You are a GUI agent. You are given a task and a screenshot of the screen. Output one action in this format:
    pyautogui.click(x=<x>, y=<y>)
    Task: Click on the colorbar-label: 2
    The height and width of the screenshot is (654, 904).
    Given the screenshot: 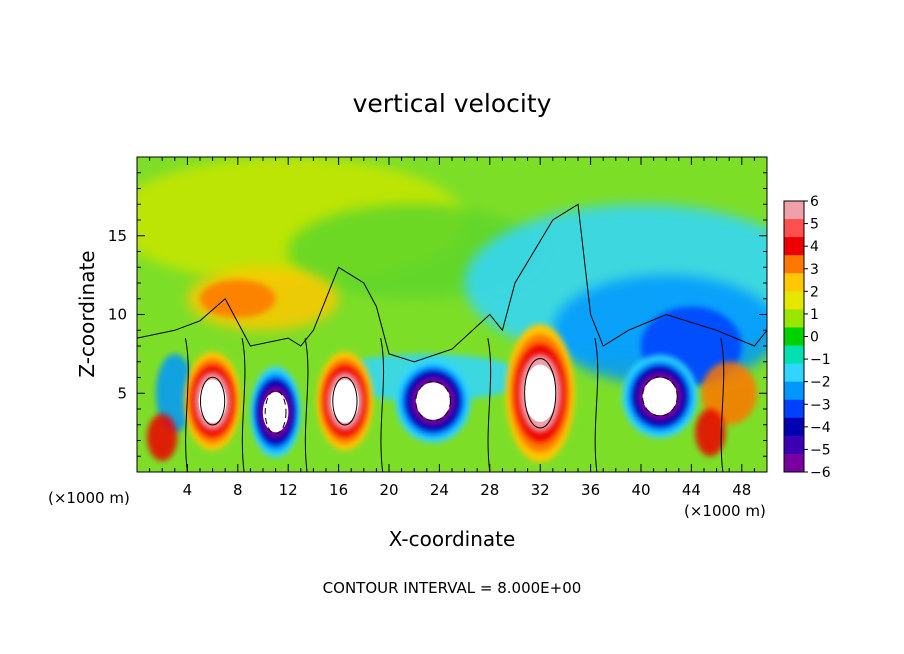 What is the action you would take?
    pyautogui.click(x=814, y=292)
    